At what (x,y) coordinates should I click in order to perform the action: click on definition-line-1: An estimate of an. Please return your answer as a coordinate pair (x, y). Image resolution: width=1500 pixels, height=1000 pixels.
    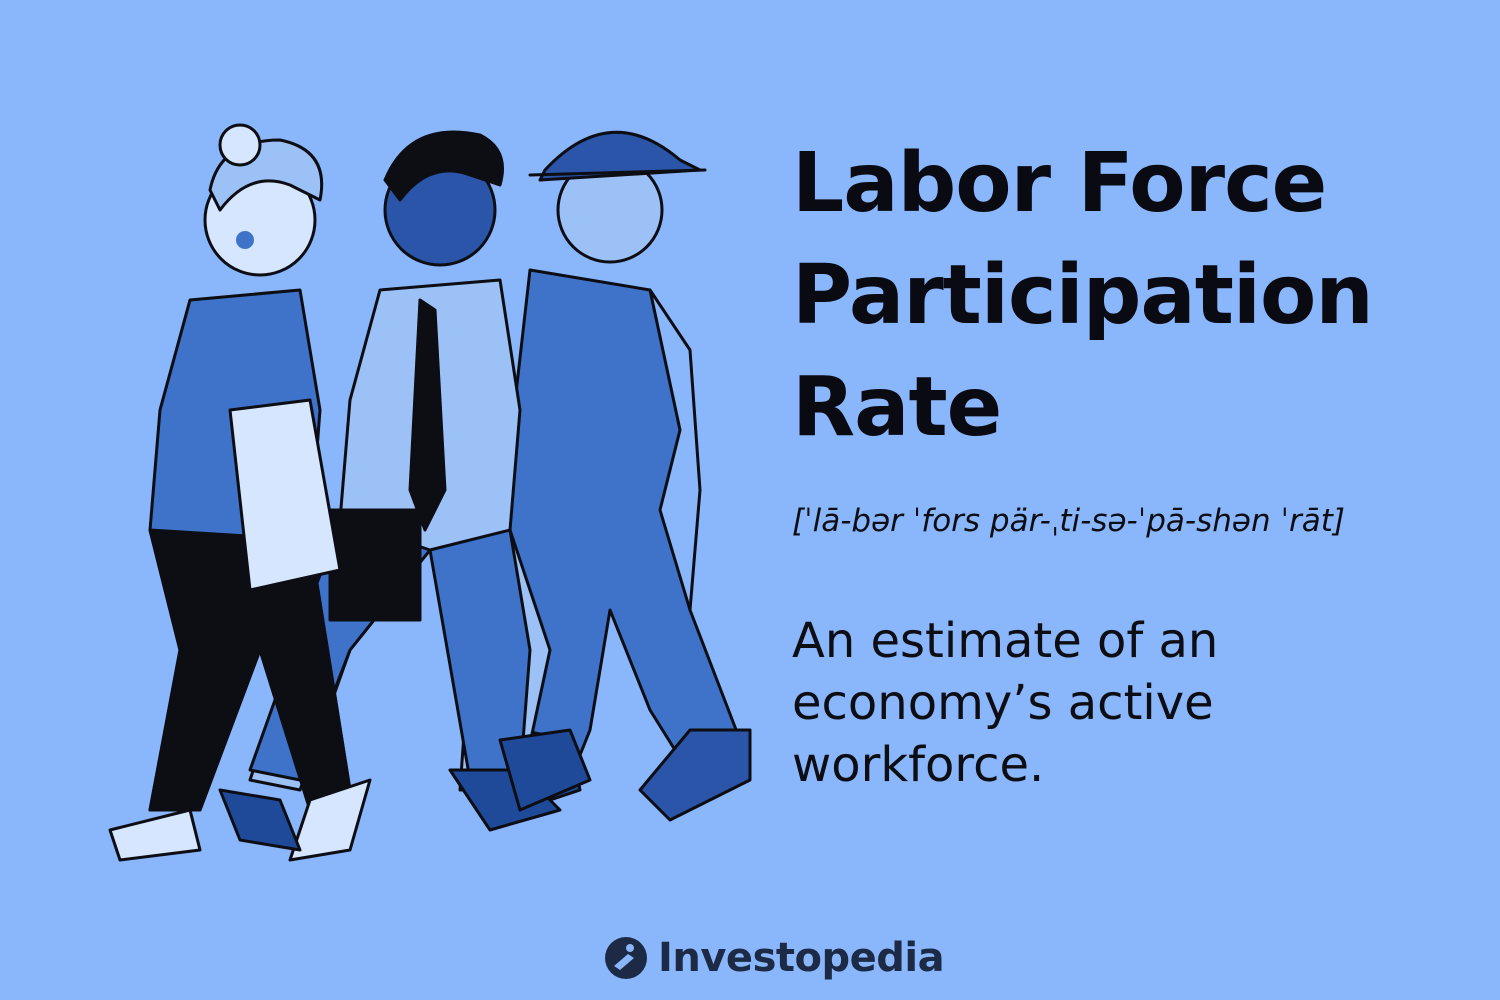
    Looking at the image, I should click on (1005, 641).